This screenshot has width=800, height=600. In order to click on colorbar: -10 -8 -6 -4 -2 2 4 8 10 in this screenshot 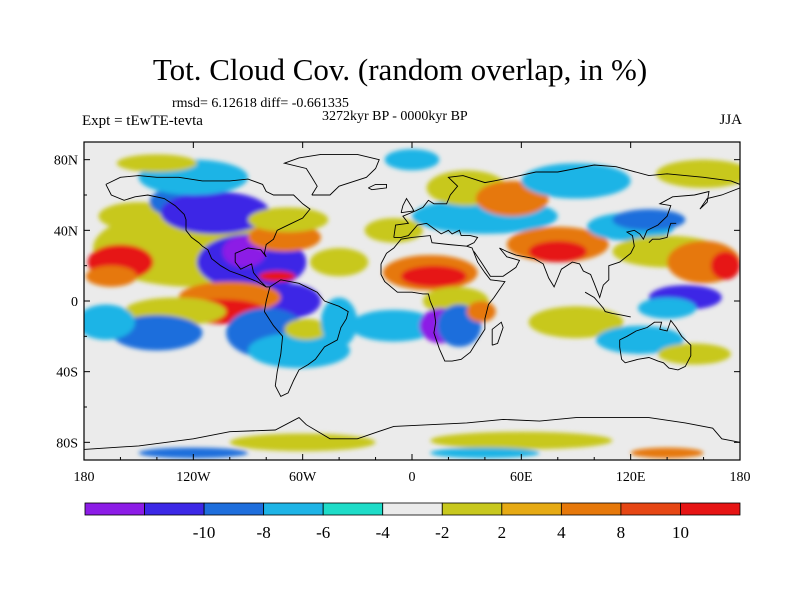, I will do `click(412, 522)`.